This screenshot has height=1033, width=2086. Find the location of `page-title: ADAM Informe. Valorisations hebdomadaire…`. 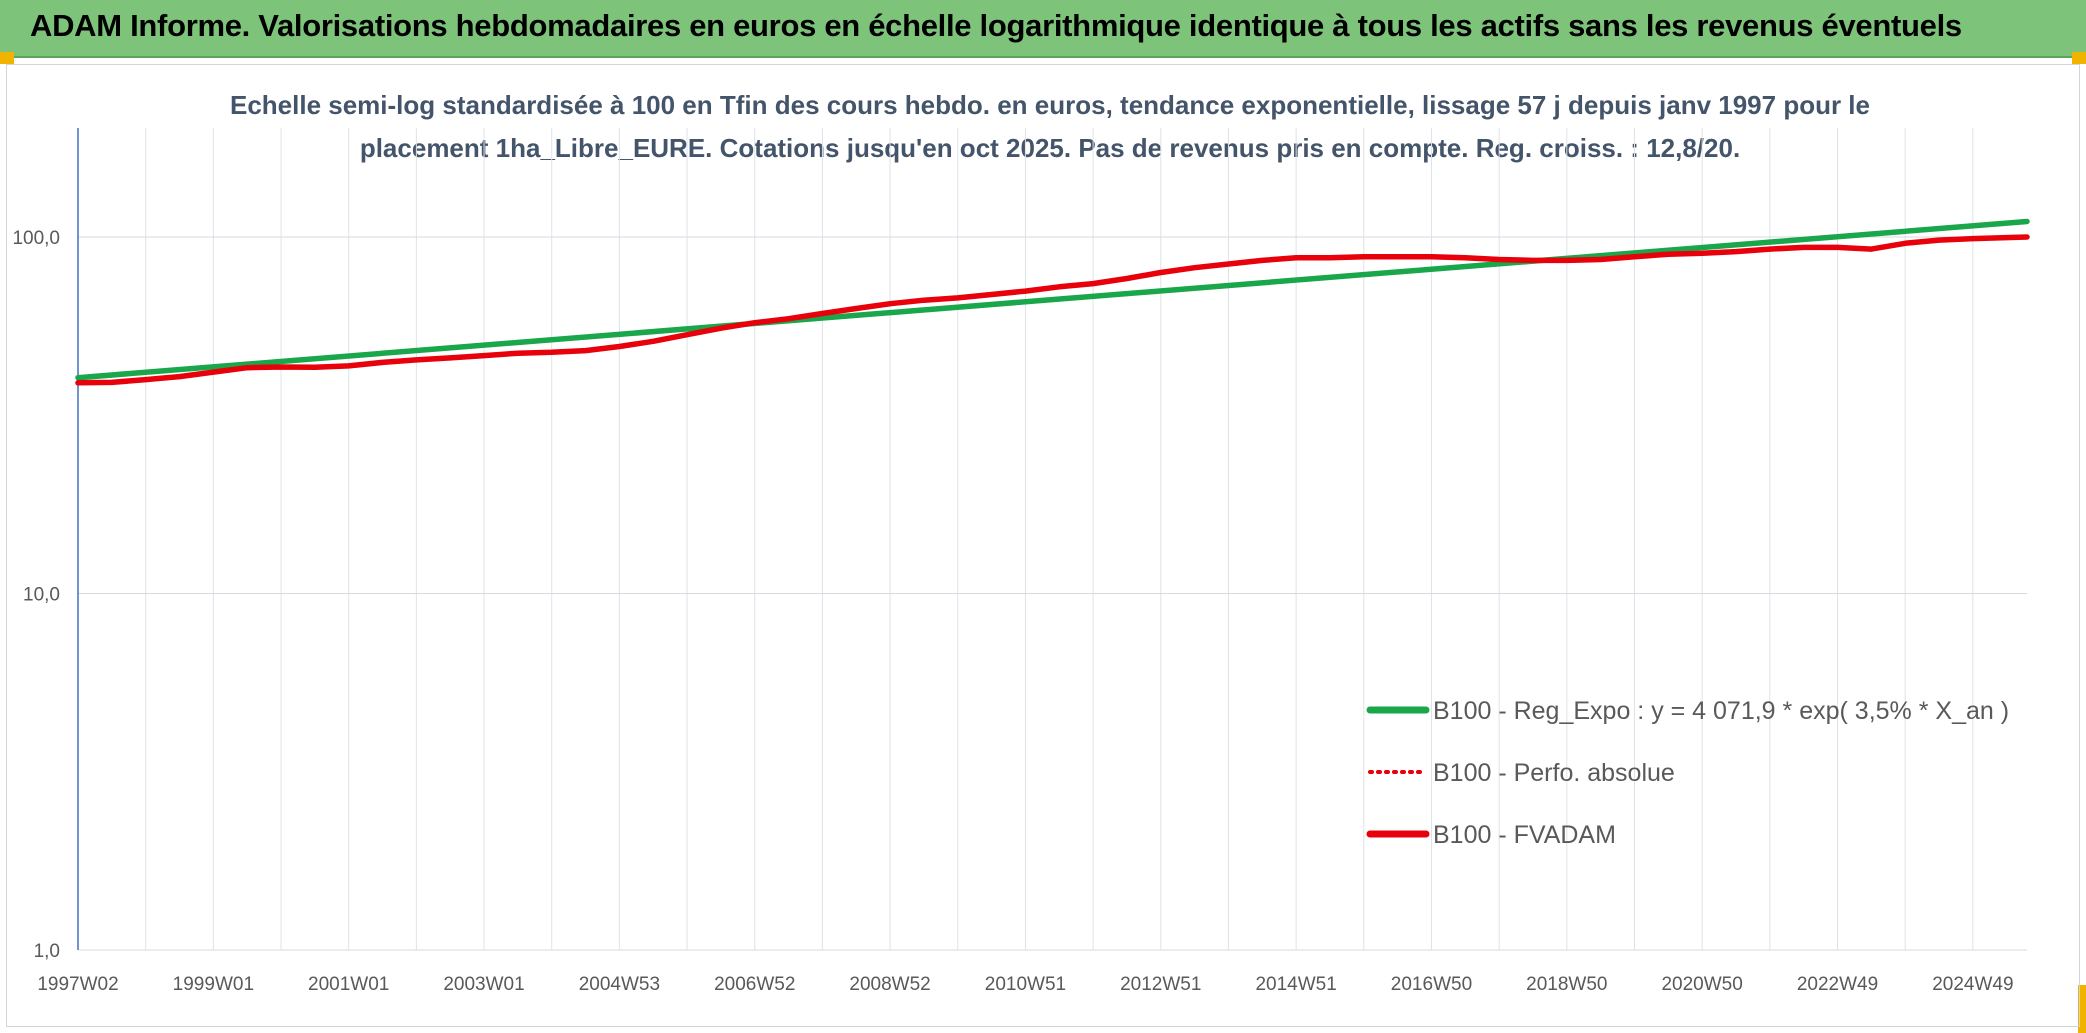

page-title: ADAM Informe. Valorisations hebdomadaire… is located at coordinates (996, 25).